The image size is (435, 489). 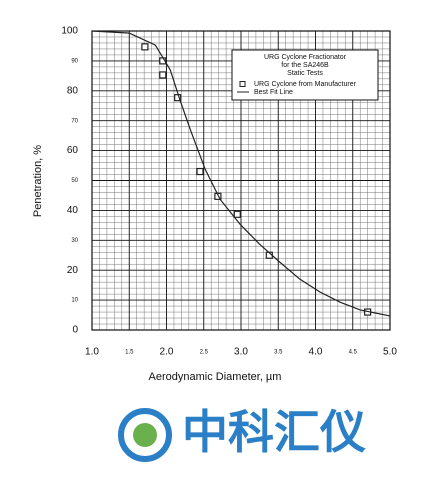 I want to click on logo: 中科汇仪, so click(x=242, y=434).